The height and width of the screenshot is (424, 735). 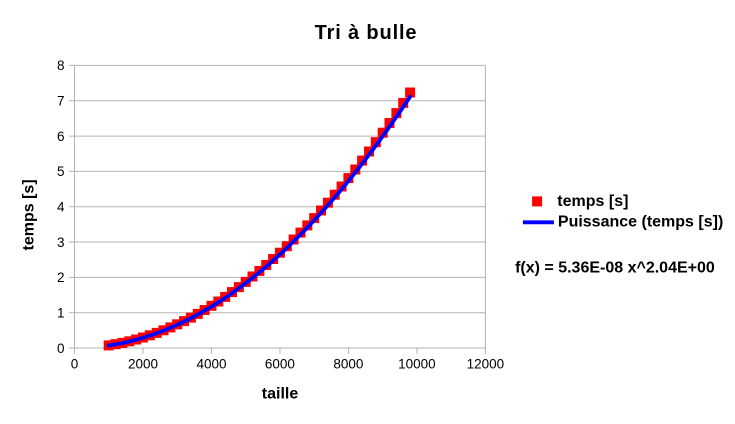 I want to click on svg-text: 4, so click(x=61, y=207).